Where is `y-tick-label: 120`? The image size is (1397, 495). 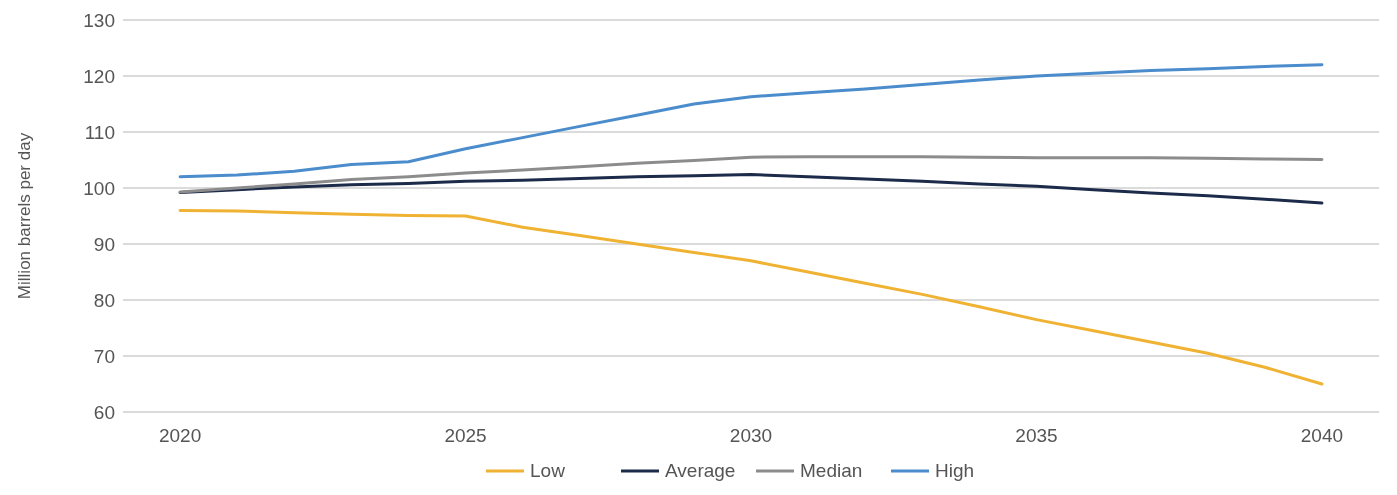 y-tick-label: 120 is located at coordinates (99, 76).